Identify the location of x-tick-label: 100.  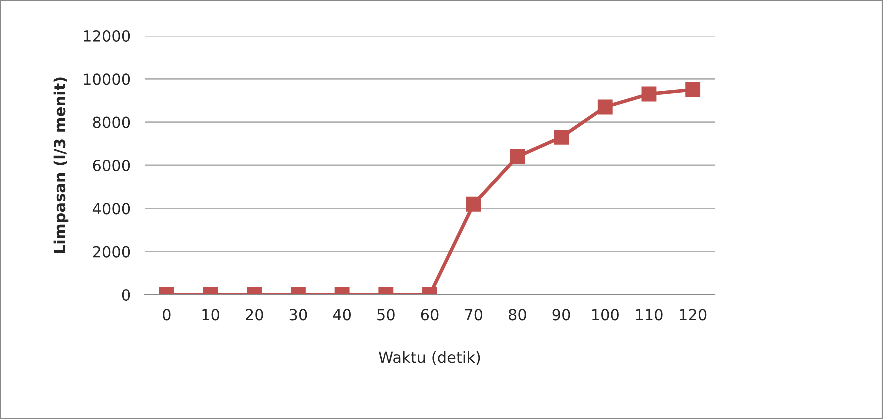
(605, 315).